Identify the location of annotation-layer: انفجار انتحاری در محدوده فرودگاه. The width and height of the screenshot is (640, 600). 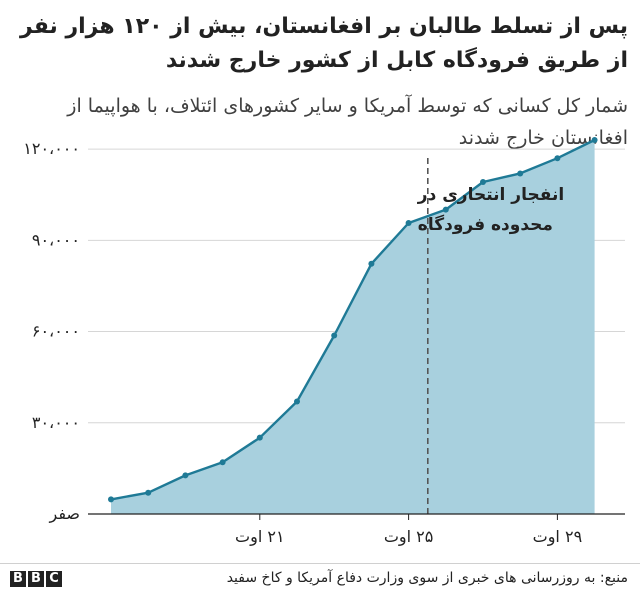
(490, 336).